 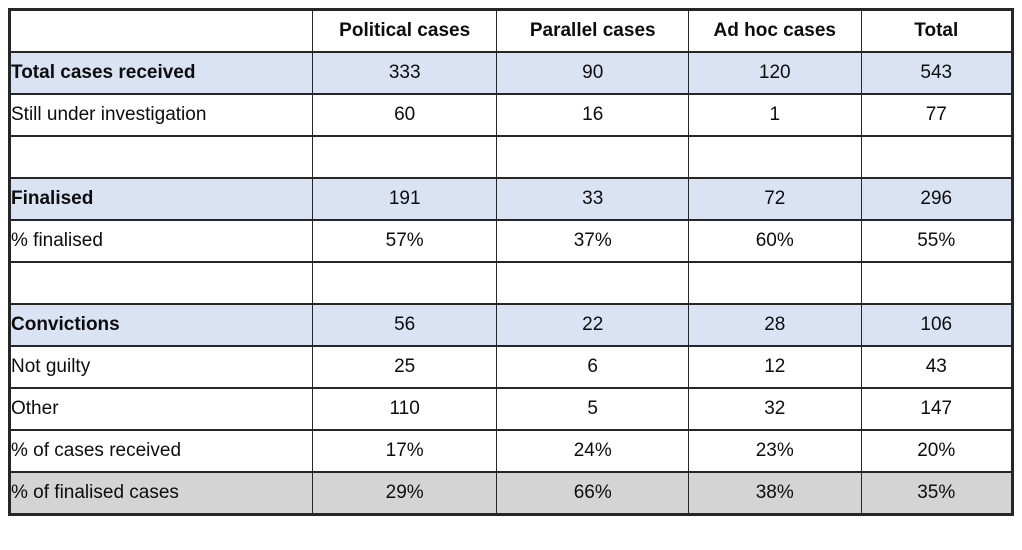 I want to click on row-value: 543, so click(x=937, y=73).